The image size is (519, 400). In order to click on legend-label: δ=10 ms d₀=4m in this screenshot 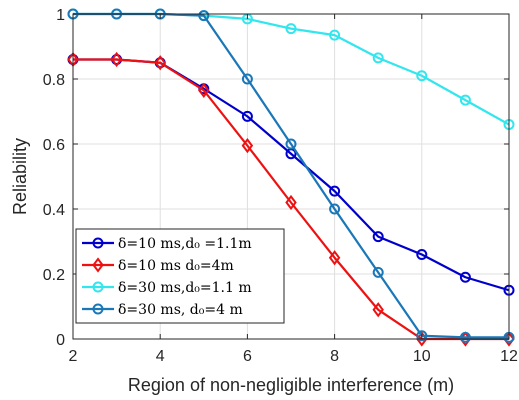, I will do `click(176, 266)`.